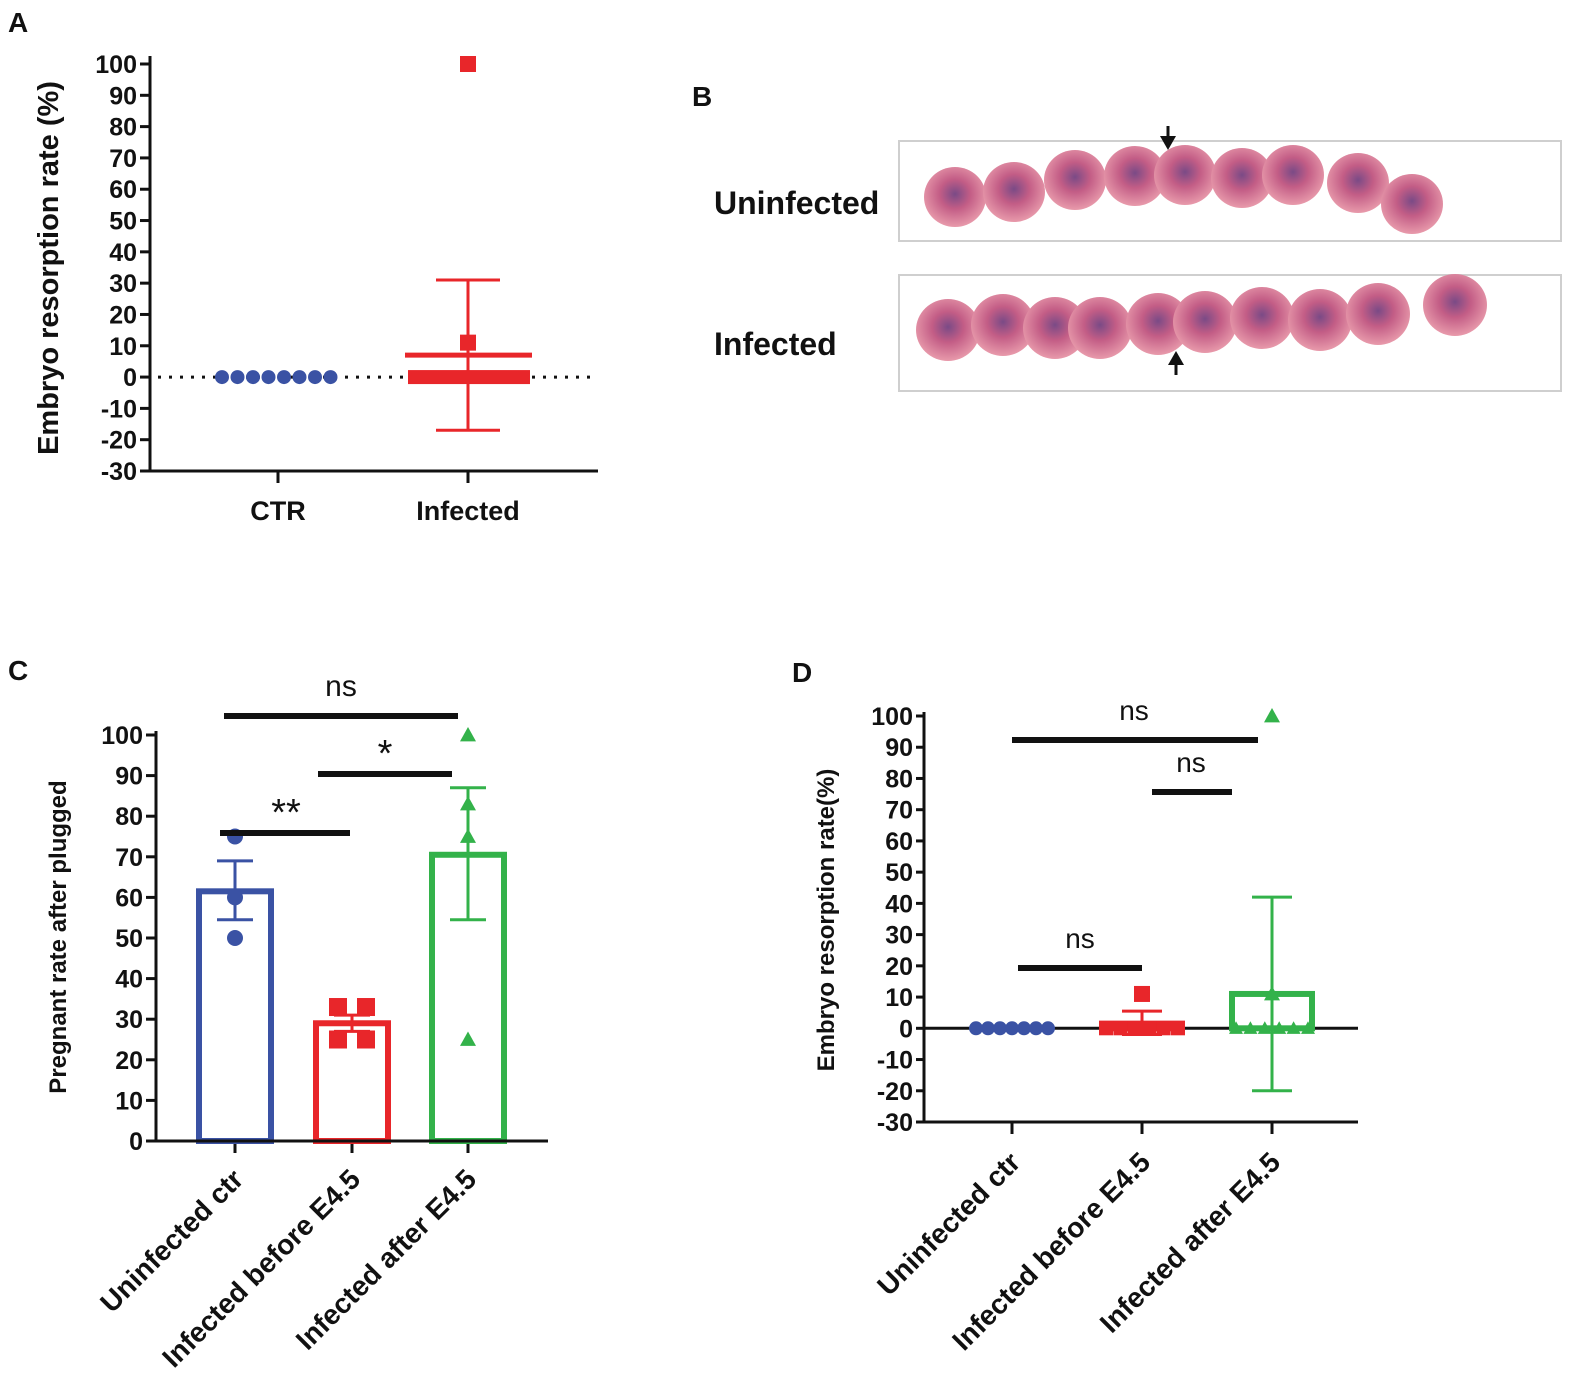 This screenshot has width=1571, height=1400. I want to click on embryo-row-infected, so click(1201, 317).